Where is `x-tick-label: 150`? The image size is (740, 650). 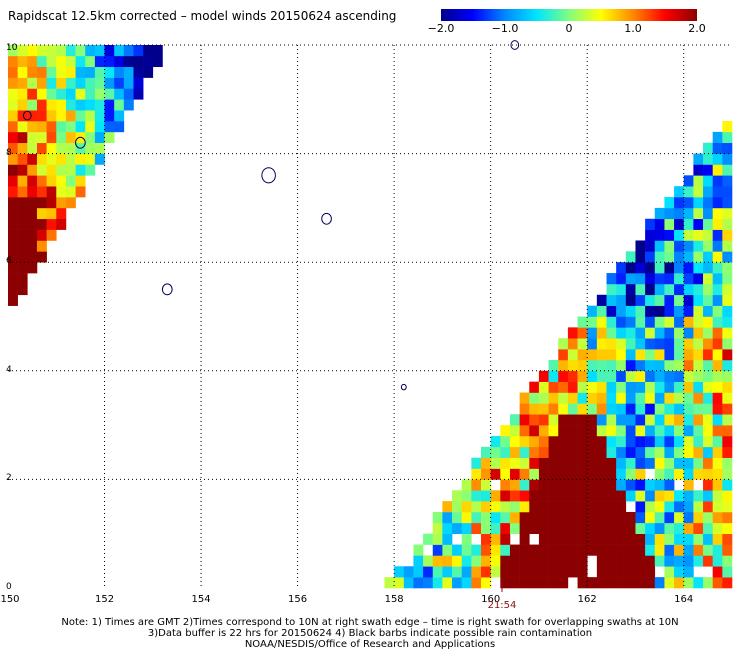 x-tick-label: 150 is located at coordinates (10, 599).